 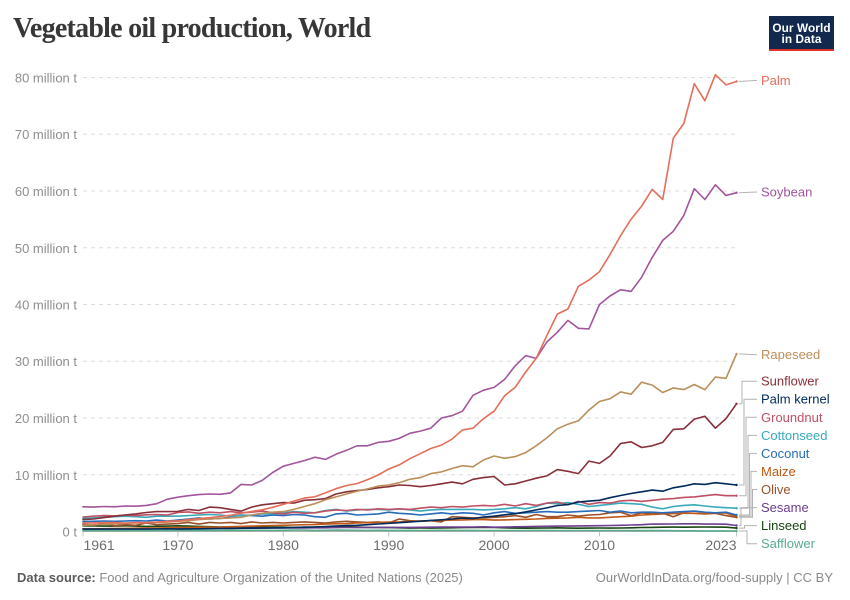 I want to click on svg-text: Olive, so click(x=776, y=489).